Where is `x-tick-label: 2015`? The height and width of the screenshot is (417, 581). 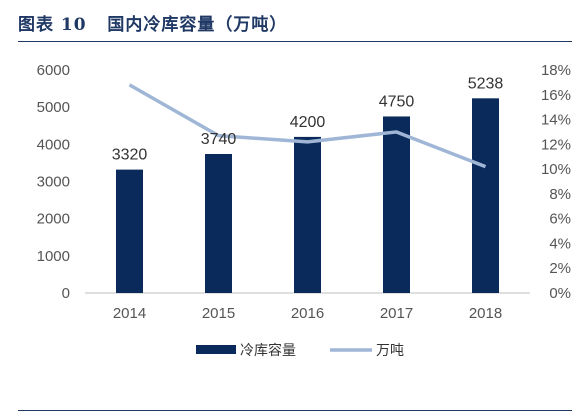
x-tick-label: 2015 is located at coordinates (218, 313).